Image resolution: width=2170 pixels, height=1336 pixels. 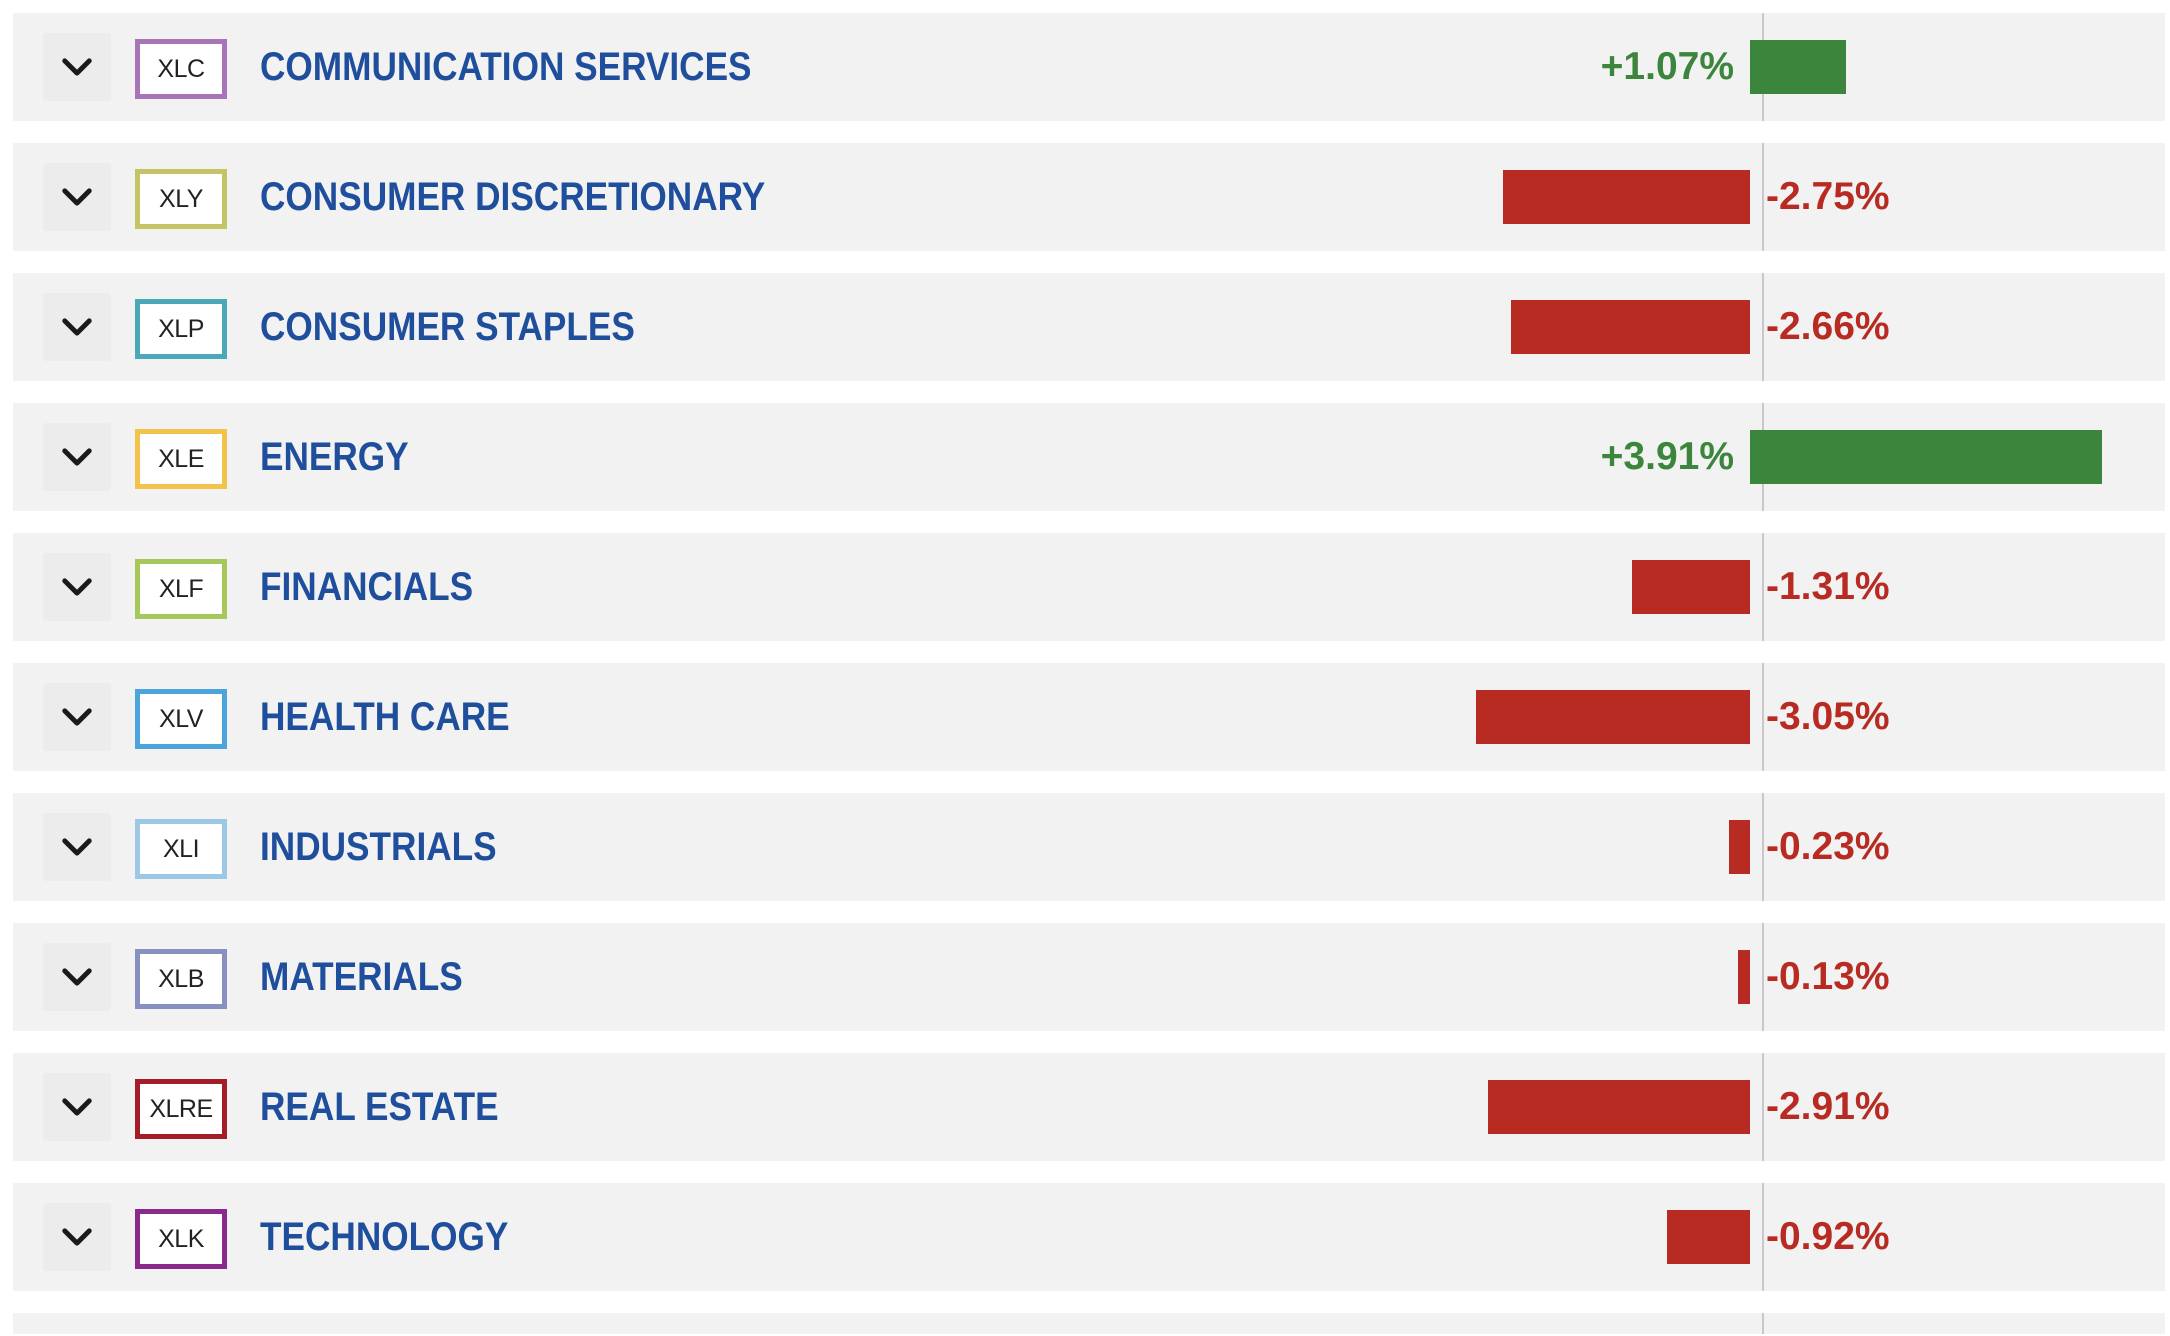 What do you see at coordinates (379, 1107) in the screenshot?
I see `sector-name-link: REAL ESTATE` at bounding box center [379, 1107].